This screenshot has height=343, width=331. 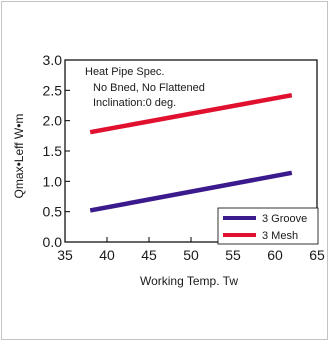 I want to click on series-line-3-groove, so click(x=191, y=191).